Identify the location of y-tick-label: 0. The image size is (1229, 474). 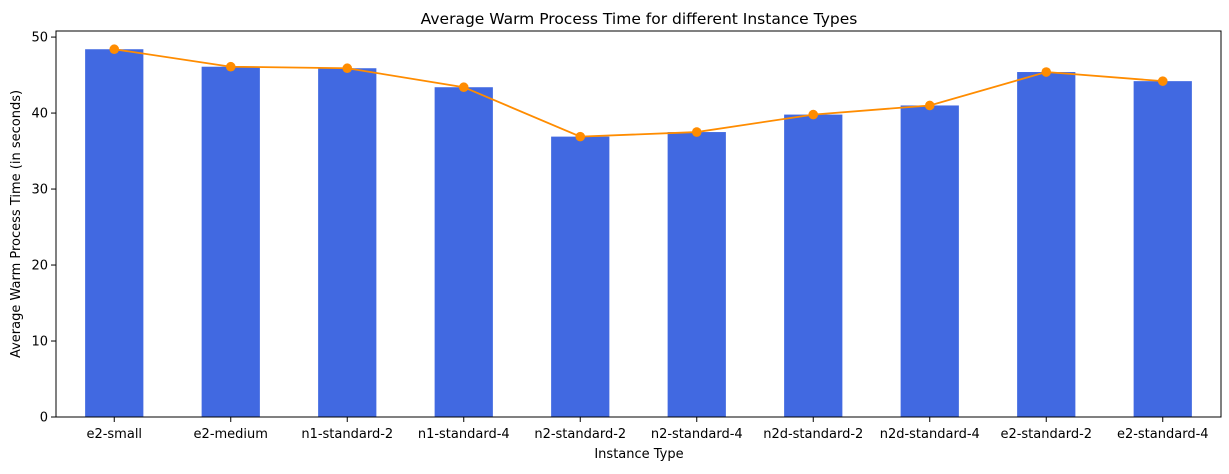
(44, 418).